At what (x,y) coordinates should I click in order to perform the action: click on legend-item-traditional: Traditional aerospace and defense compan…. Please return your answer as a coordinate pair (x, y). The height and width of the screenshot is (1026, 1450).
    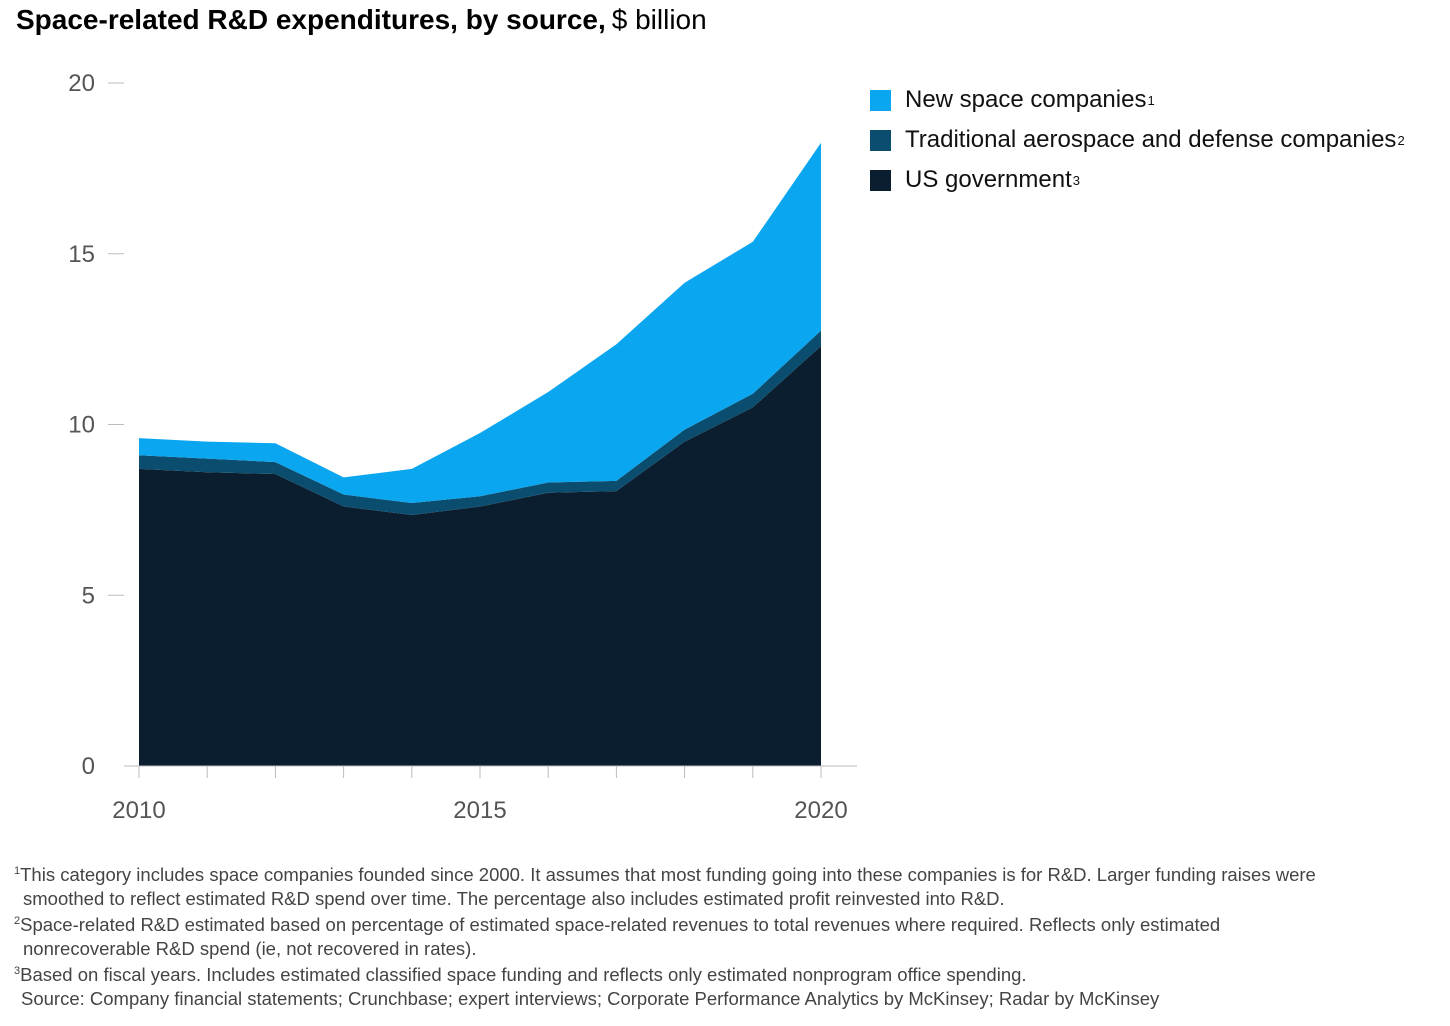
    Looking at the image, I should click on (1137, 140).